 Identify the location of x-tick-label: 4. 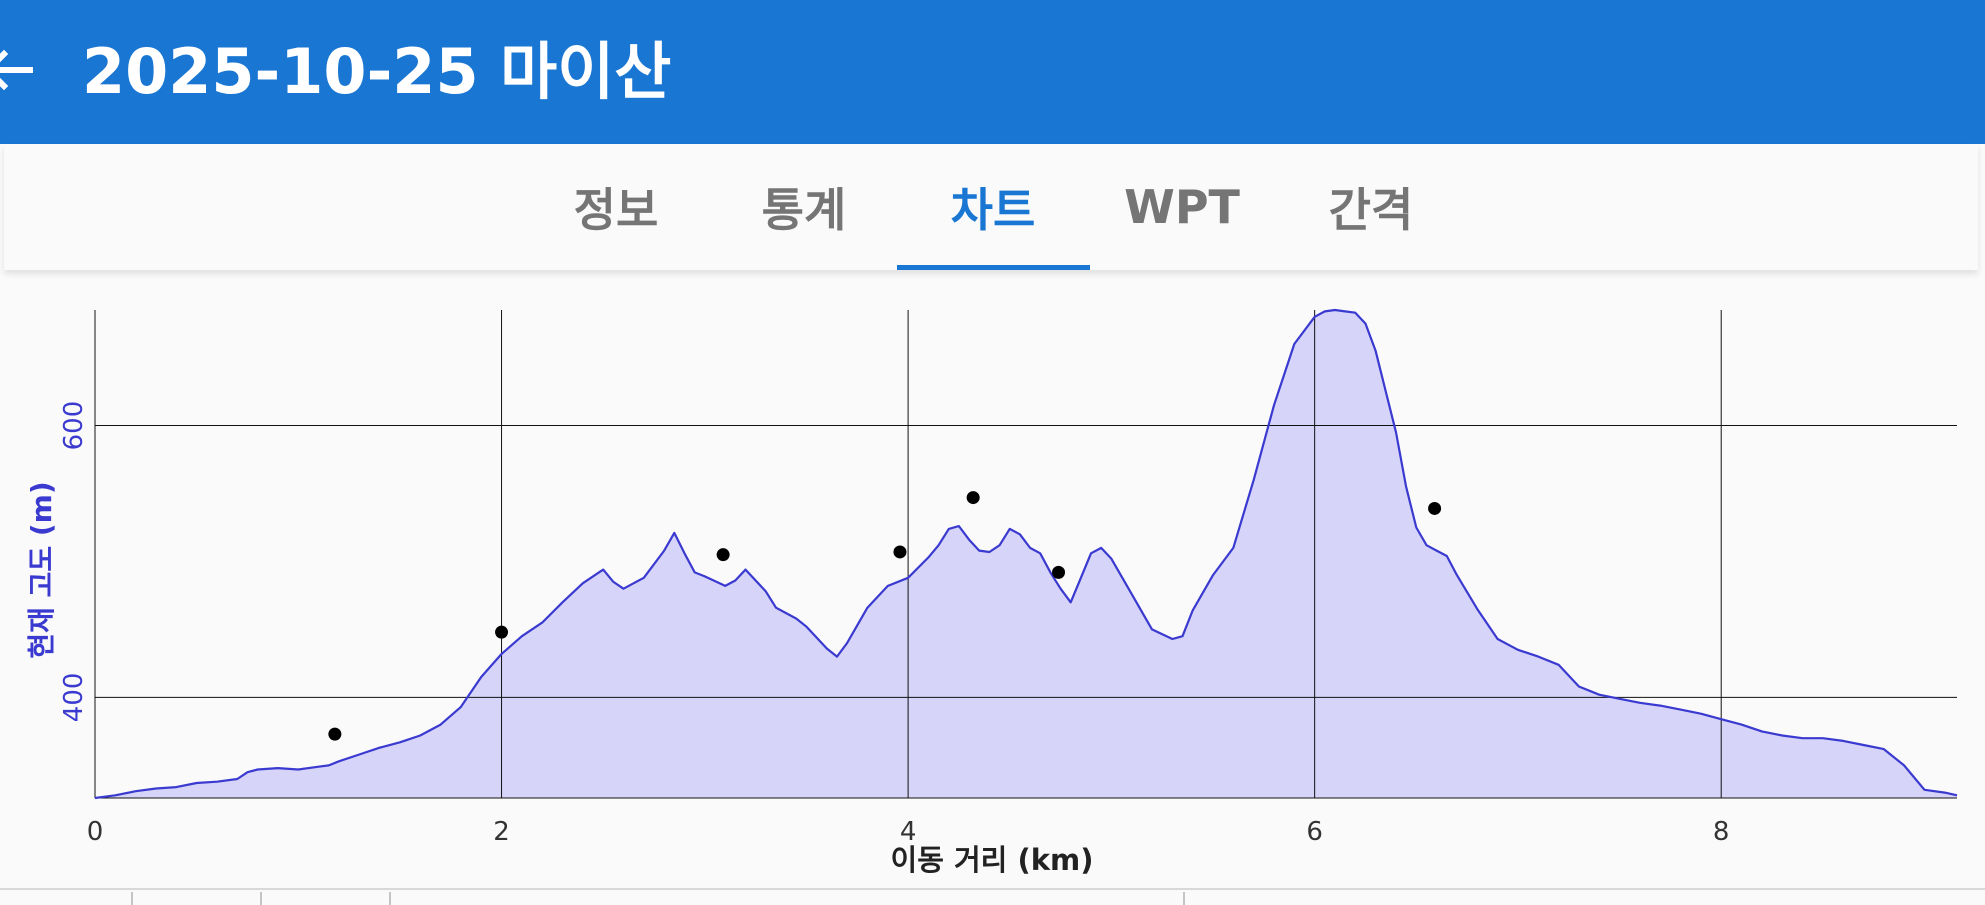
(908, 832).